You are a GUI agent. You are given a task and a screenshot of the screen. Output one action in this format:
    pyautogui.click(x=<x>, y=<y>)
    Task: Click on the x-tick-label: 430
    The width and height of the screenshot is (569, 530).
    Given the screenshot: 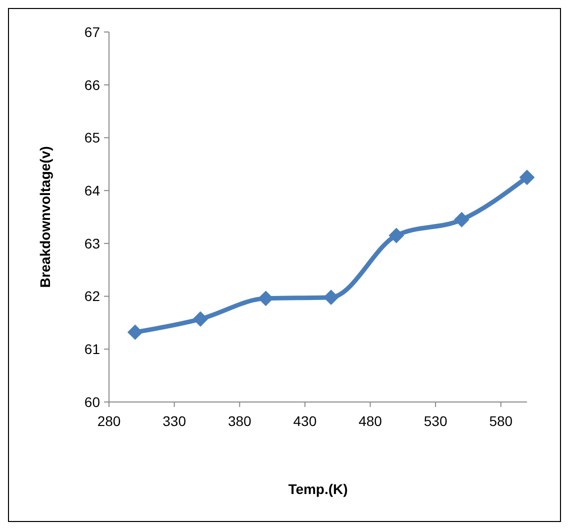 What is the action you would take?
    pyautogui.click(x=305, y=421)
    